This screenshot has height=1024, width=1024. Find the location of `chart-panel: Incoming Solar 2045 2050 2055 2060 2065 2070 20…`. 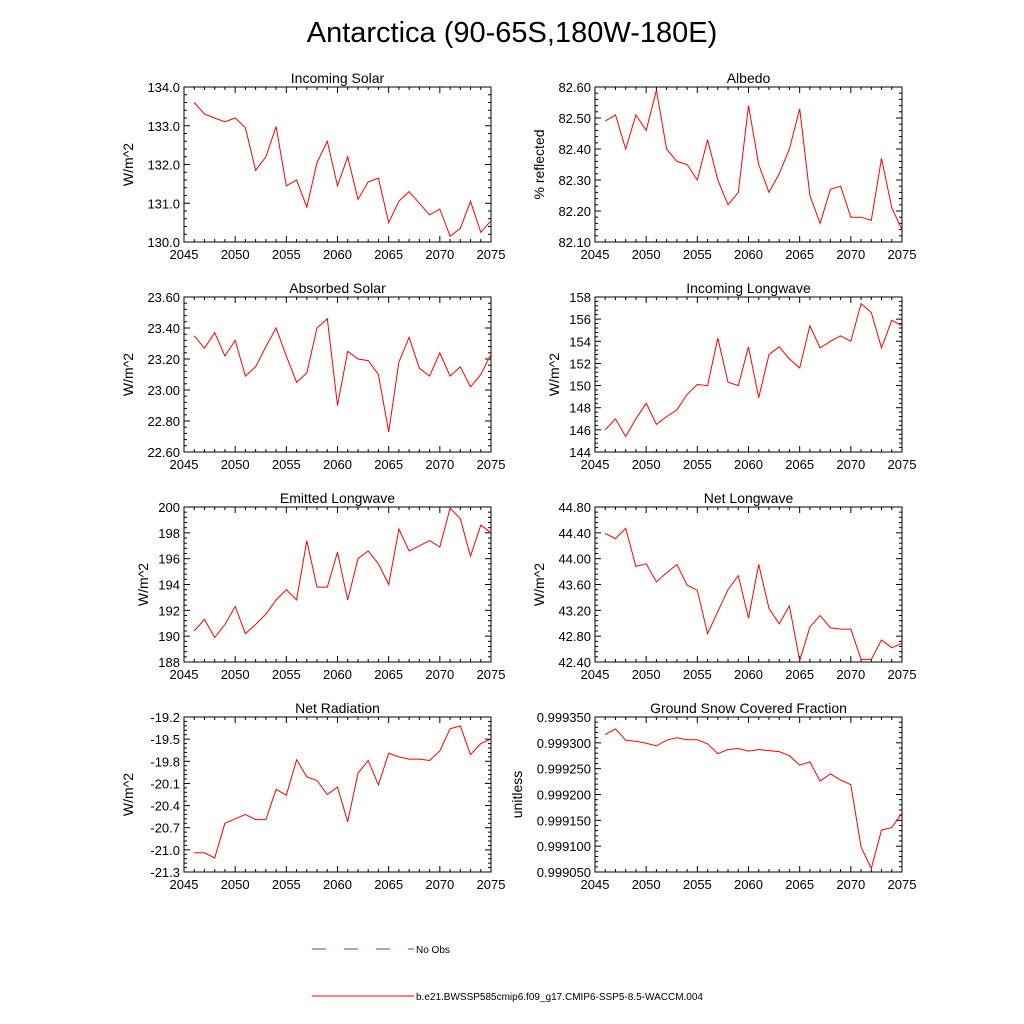

chart-panel: Incoming Solar 2045 2050 2055 2060 2065 2070 20… is located at coordinates (312, 166).